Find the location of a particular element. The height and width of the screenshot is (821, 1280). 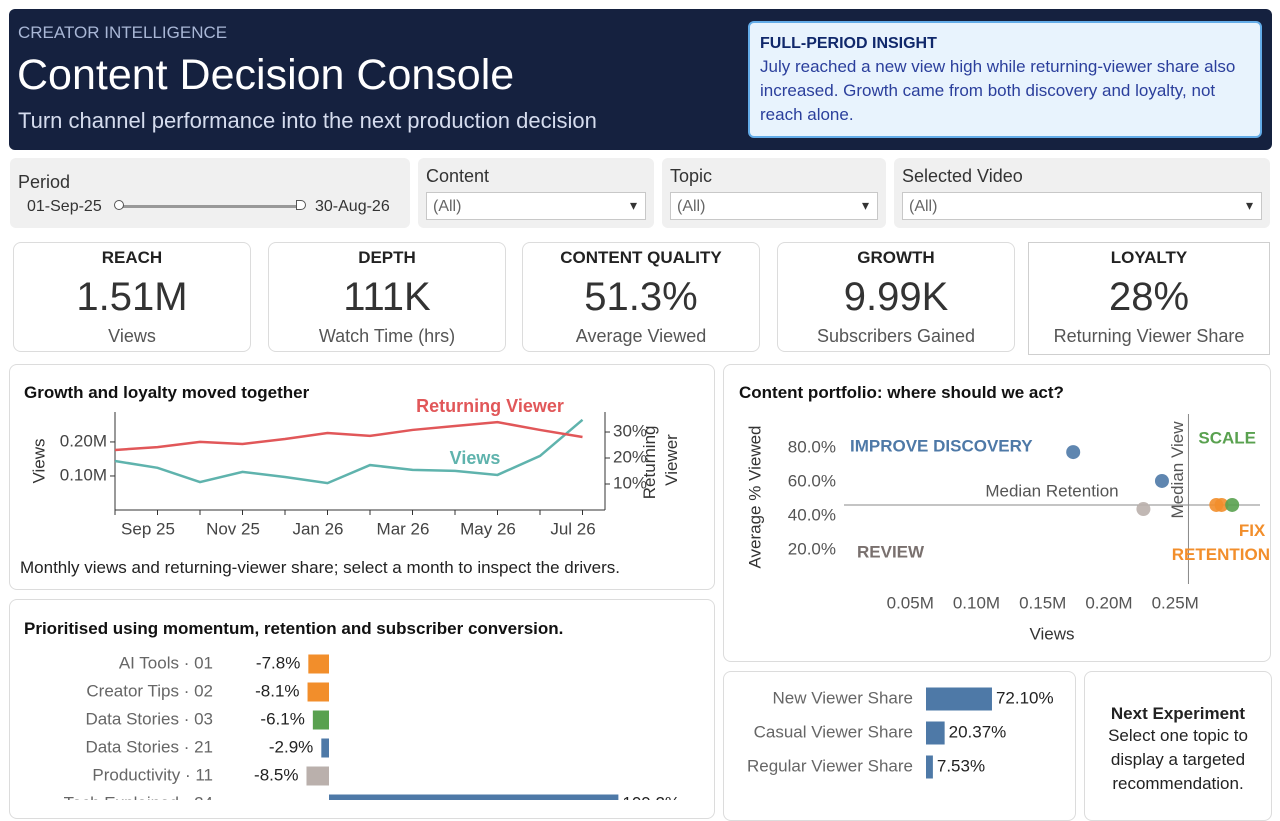

kpi-label: GROWTH is located at coordinates (896, 257).